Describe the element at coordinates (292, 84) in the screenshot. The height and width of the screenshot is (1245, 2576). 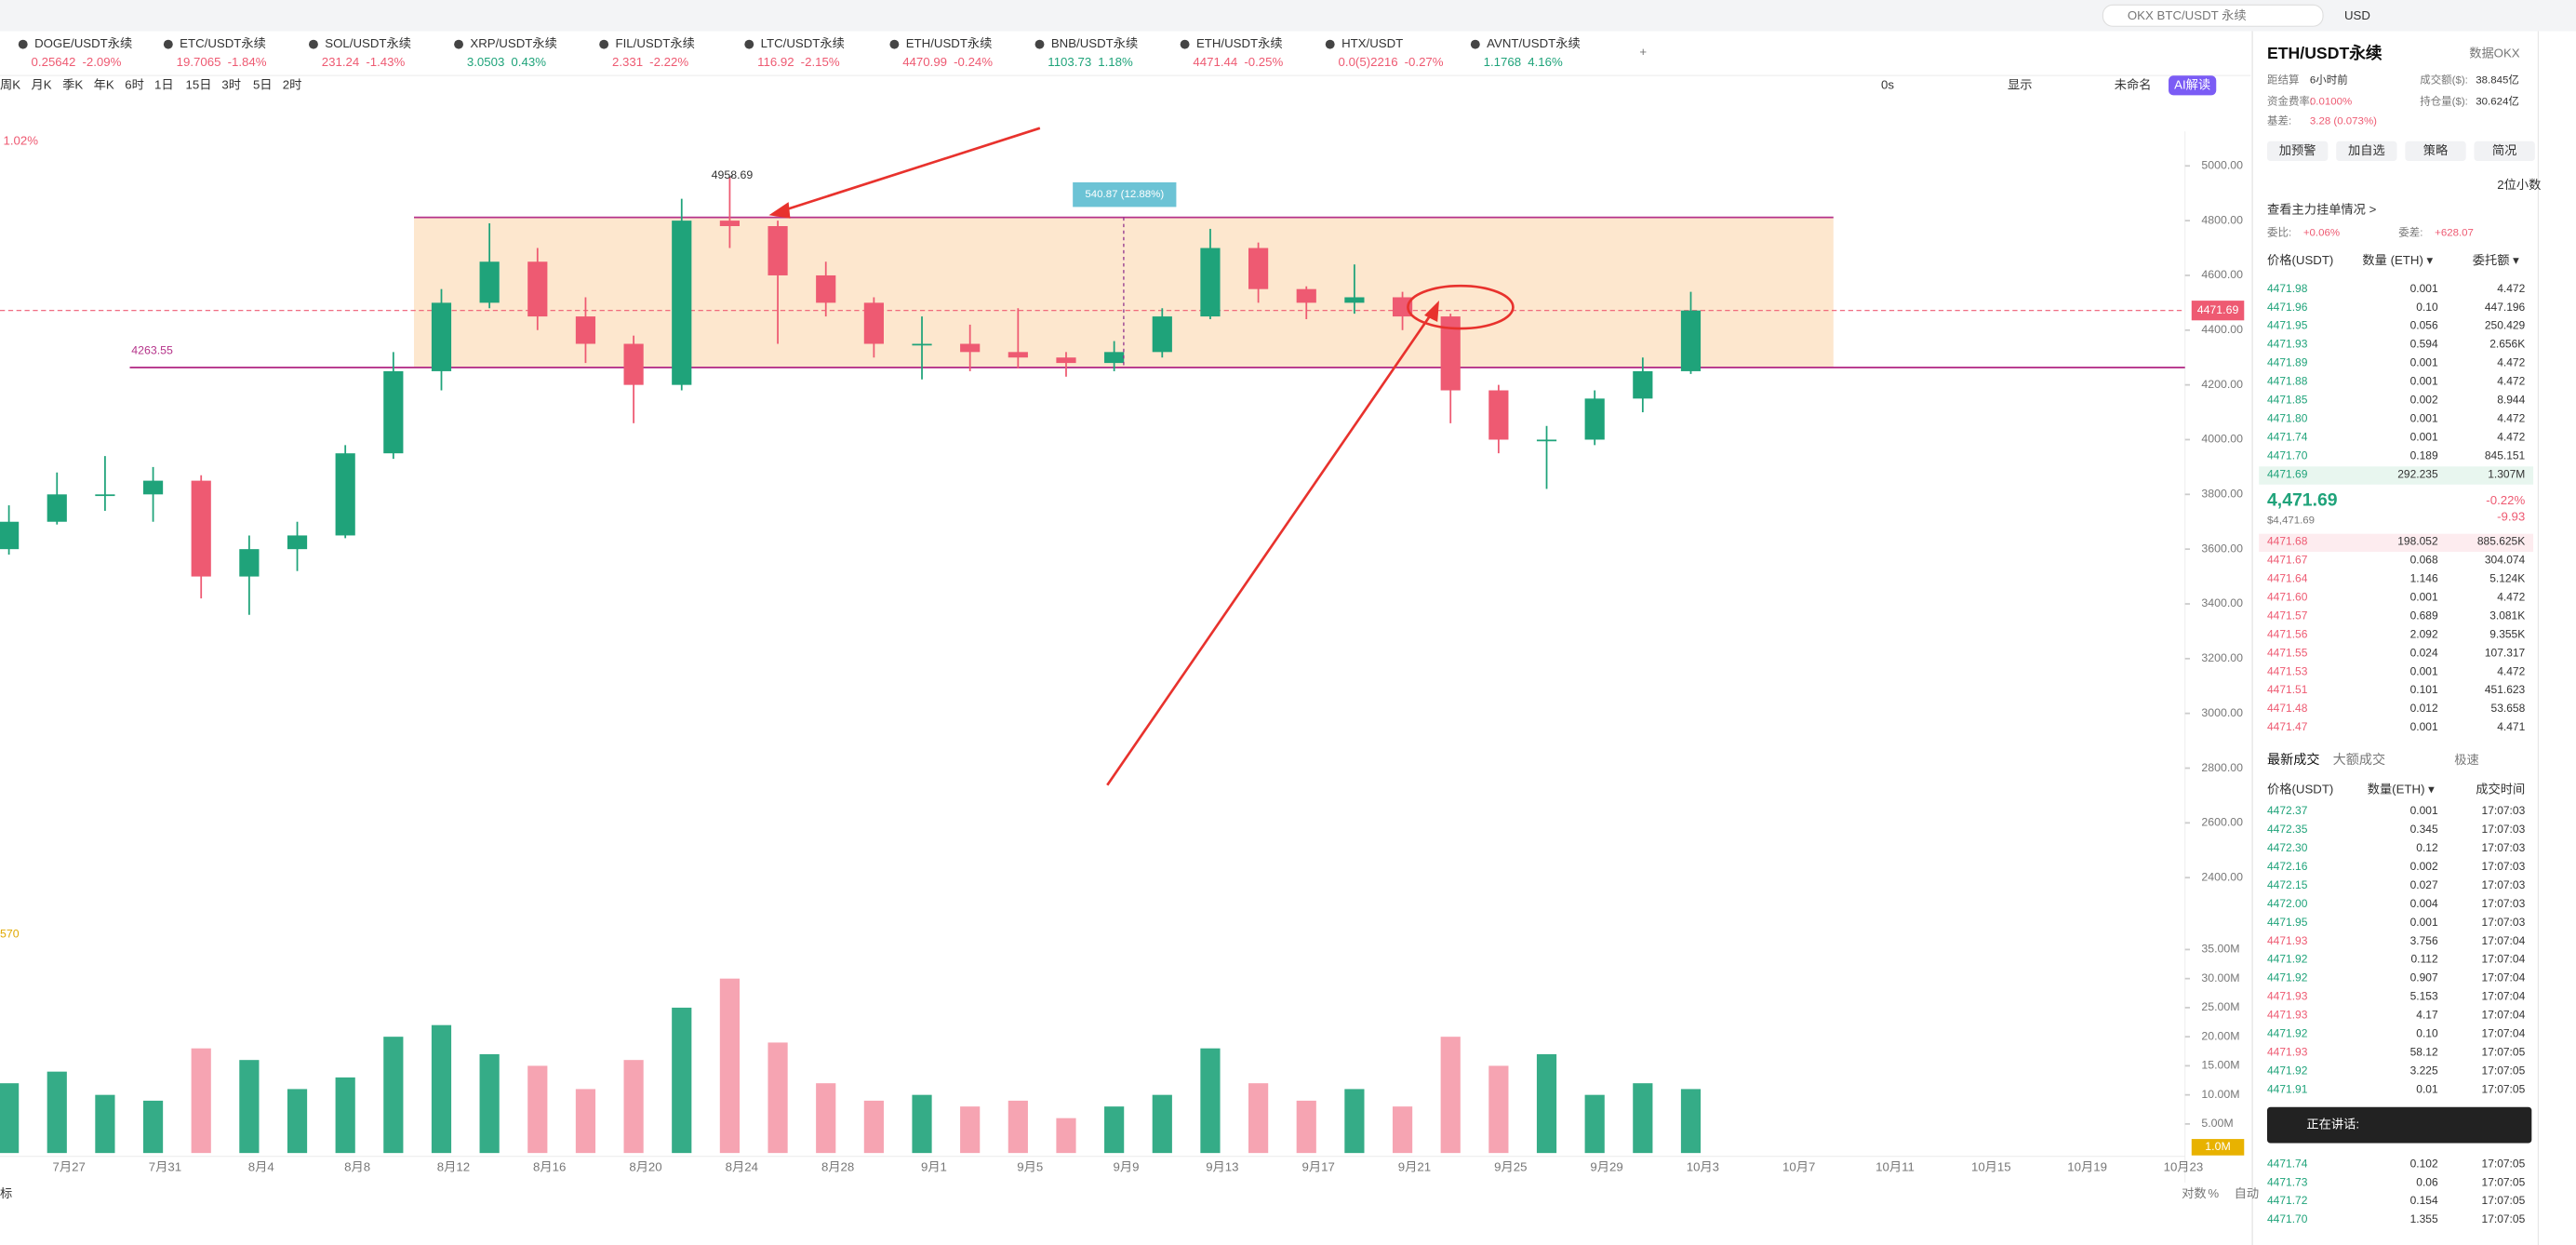
I see `timeframe: 2时` at that location.